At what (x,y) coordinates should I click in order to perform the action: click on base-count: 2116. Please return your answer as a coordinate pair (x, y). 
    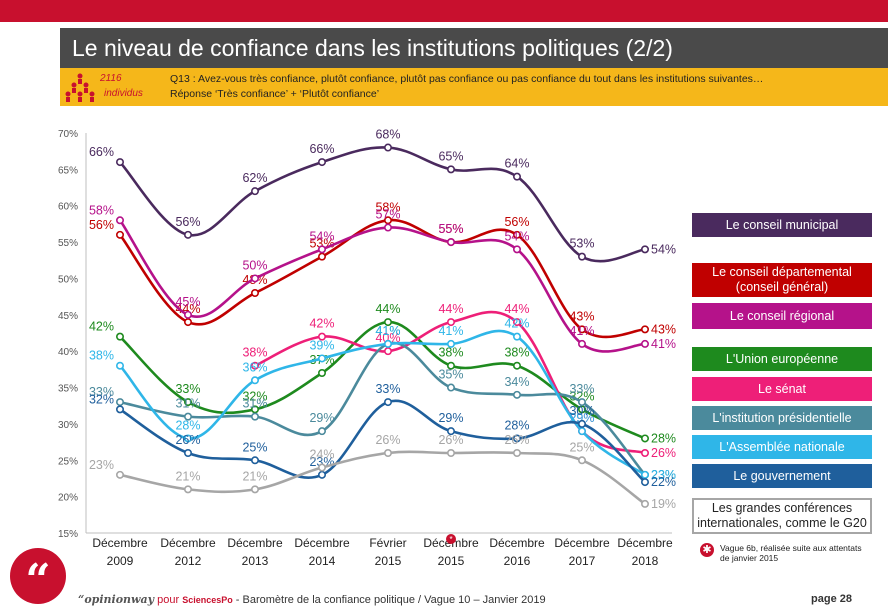
    Looking at the image, I should click on (111, 78).